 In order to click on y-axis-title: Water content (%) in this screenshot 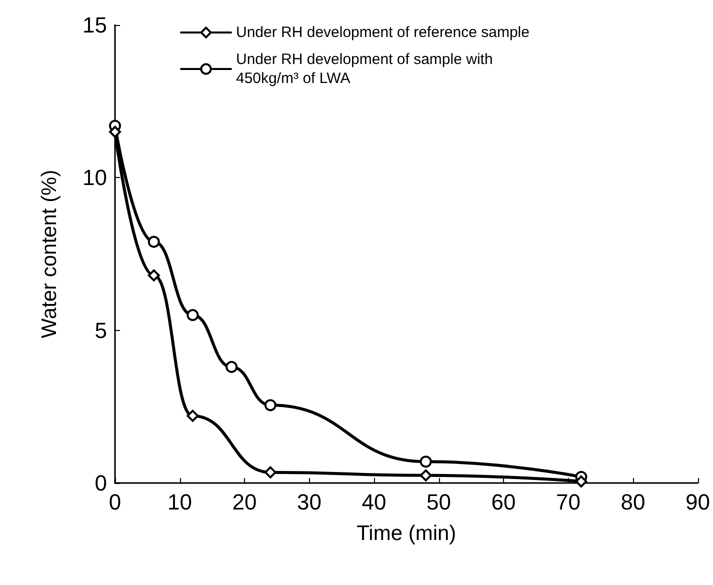, I will do `click(49, 254)`.